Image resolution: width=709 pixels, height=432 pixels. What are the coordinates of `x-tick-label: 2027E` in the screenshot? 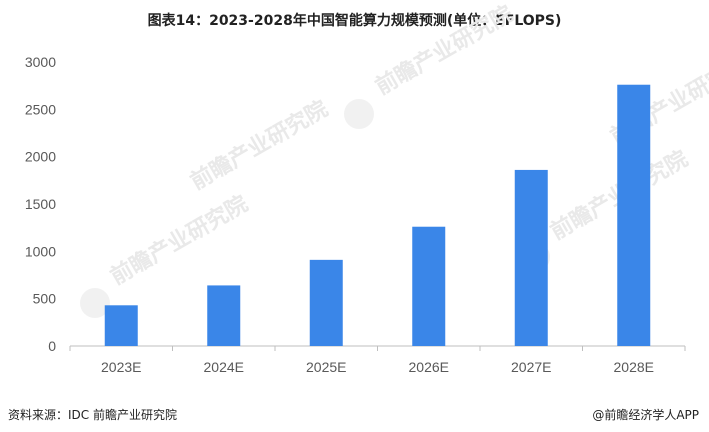 It's located at (531, 367).